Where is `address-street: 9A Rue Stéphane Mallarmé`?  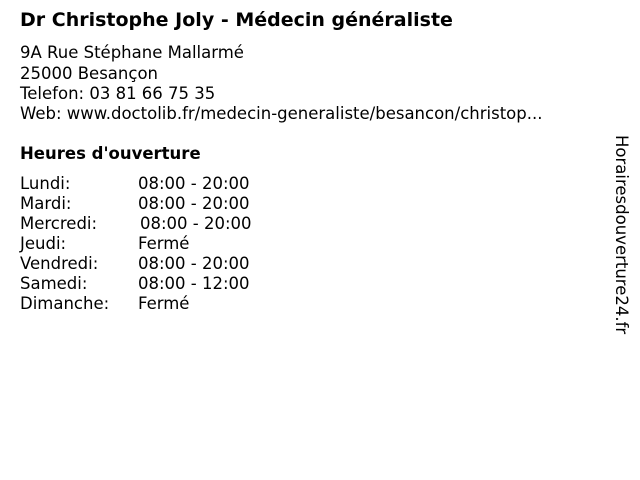 address-street: 9A Rue Stéphane Mallarmé is located at coordinates (132, 52).